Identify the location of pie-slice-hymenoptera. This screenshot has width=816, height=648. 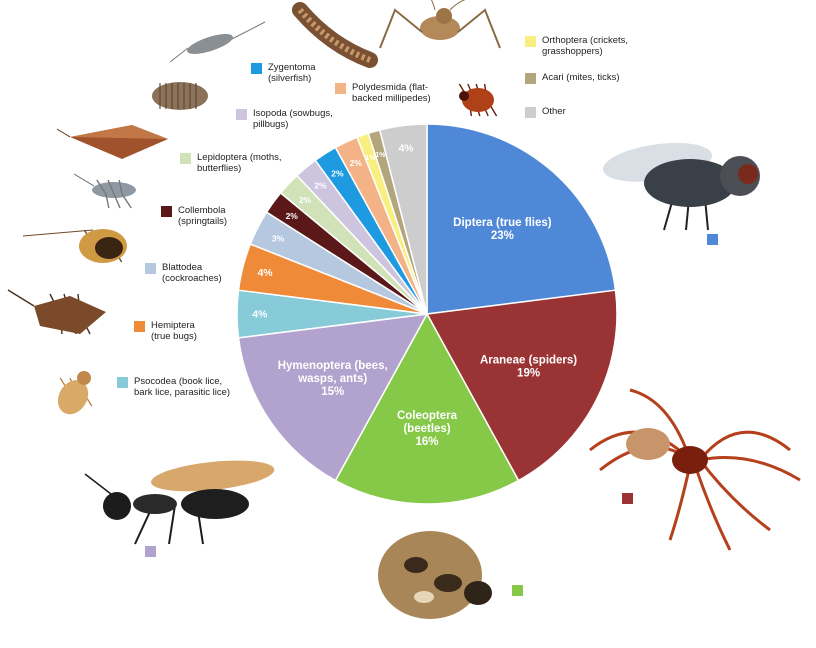
(333, 397).